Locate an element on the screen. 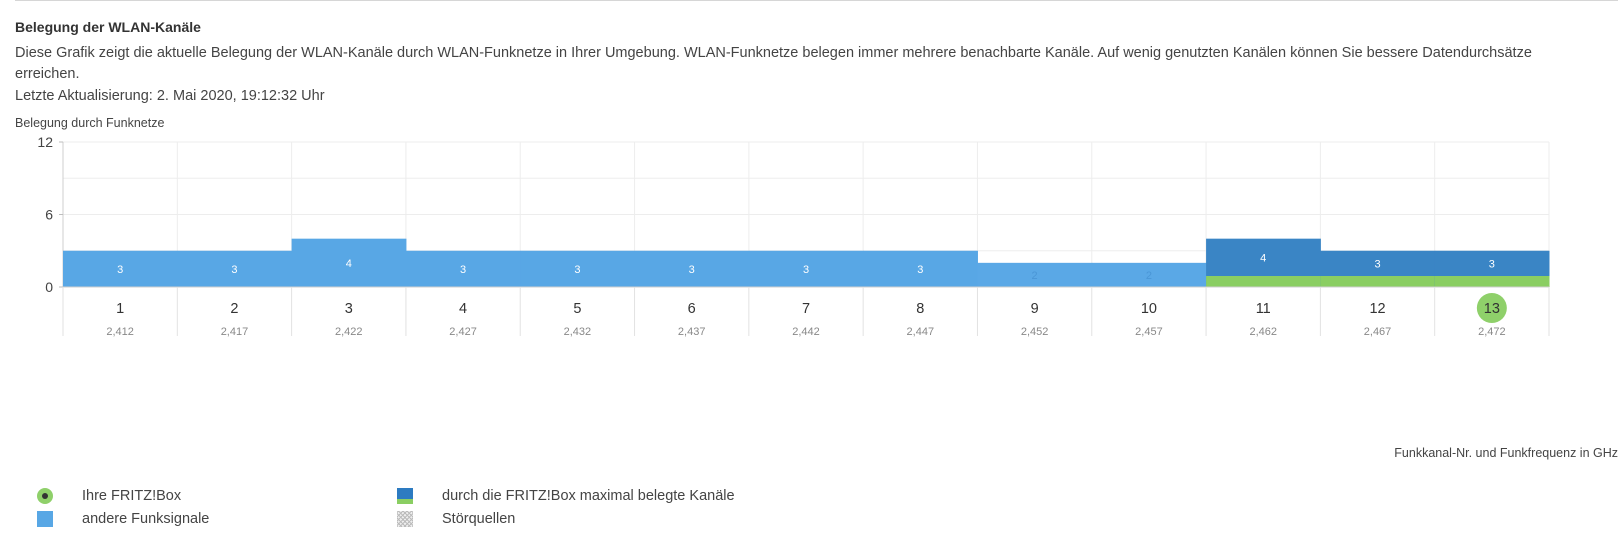 The image size is (1618, 556). frequency-label: 2,452 is located at coordinates (1035, 332).